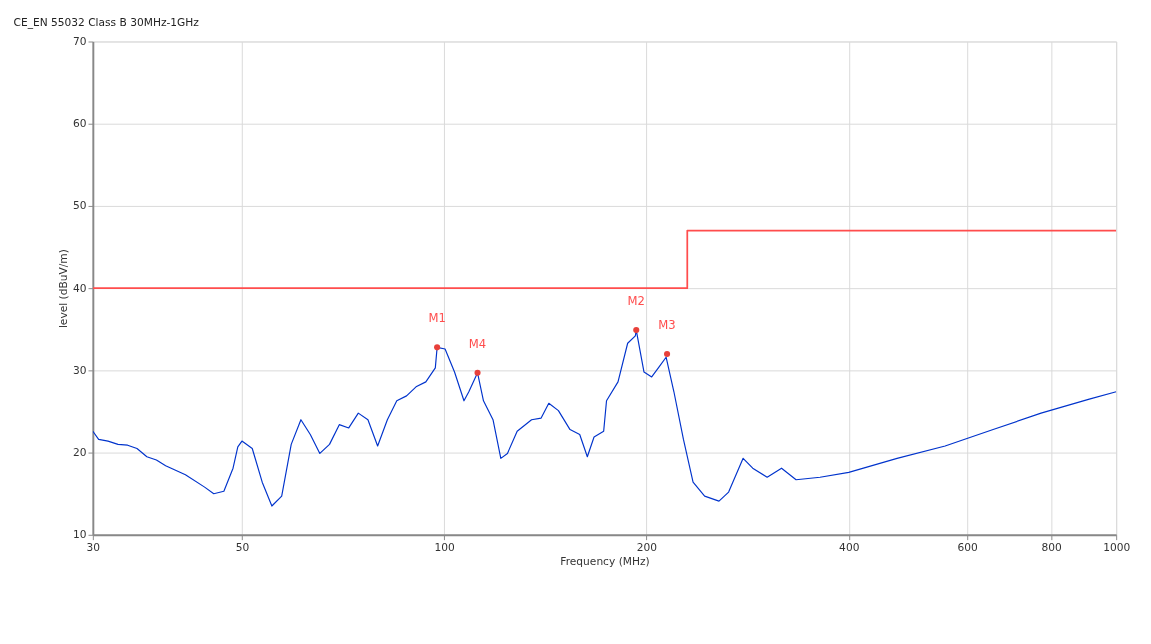 The width and height of the screenshot is (1151, 644). I want to click on x-tick-label: 200, so click(647, 547).